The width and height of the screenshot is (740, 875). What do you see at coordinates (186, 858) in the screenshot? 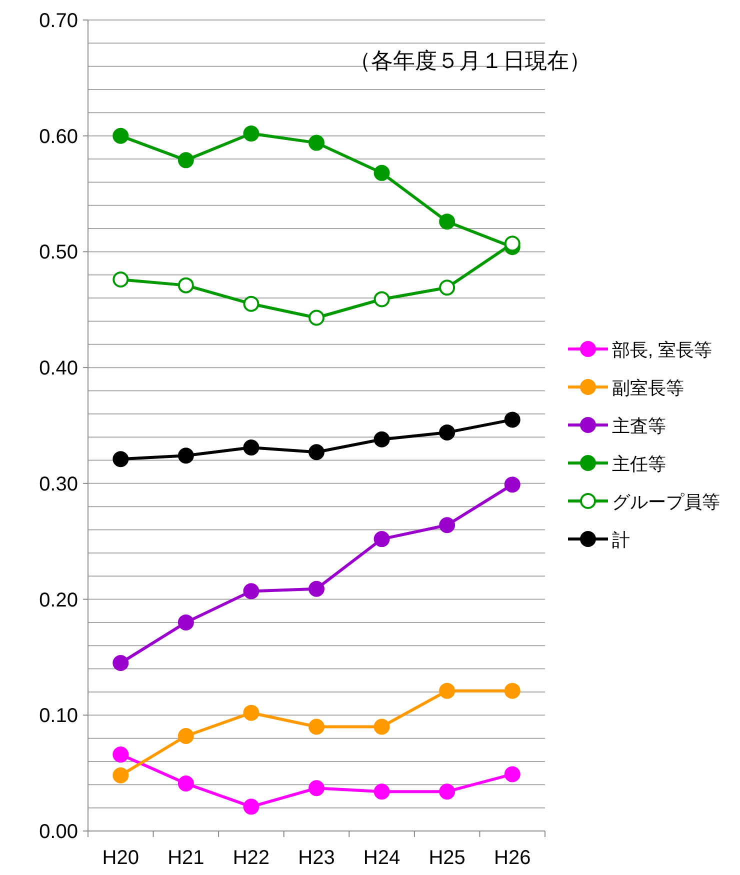
I see `x-tick-label: H21` at bounding box center [186, 858].